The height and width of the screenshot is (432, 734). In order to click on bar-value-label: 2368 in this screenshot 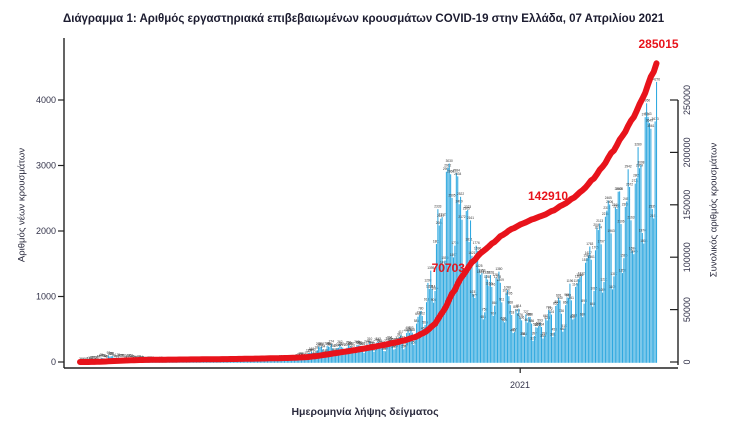, I will do `click(625, 204)`.